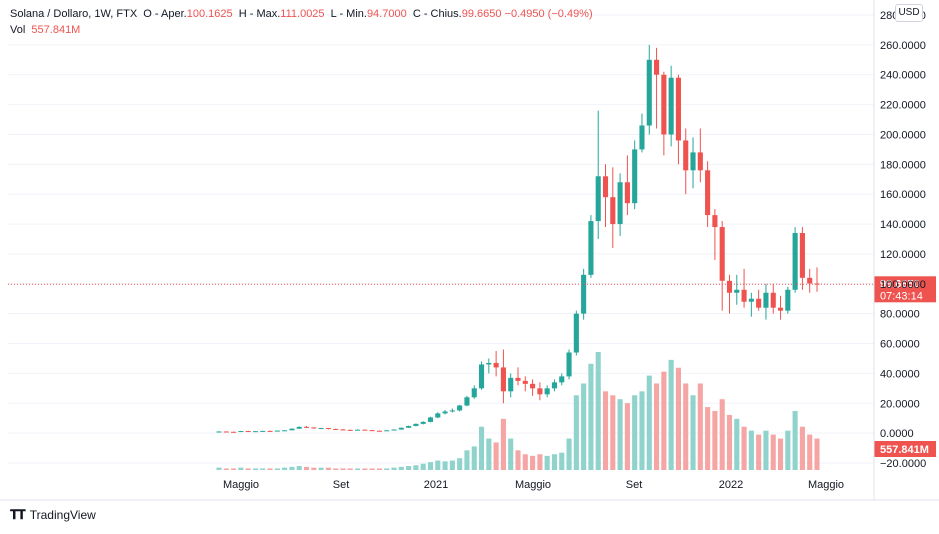  I want to click on volume-label: Vol, so click(18, 30).